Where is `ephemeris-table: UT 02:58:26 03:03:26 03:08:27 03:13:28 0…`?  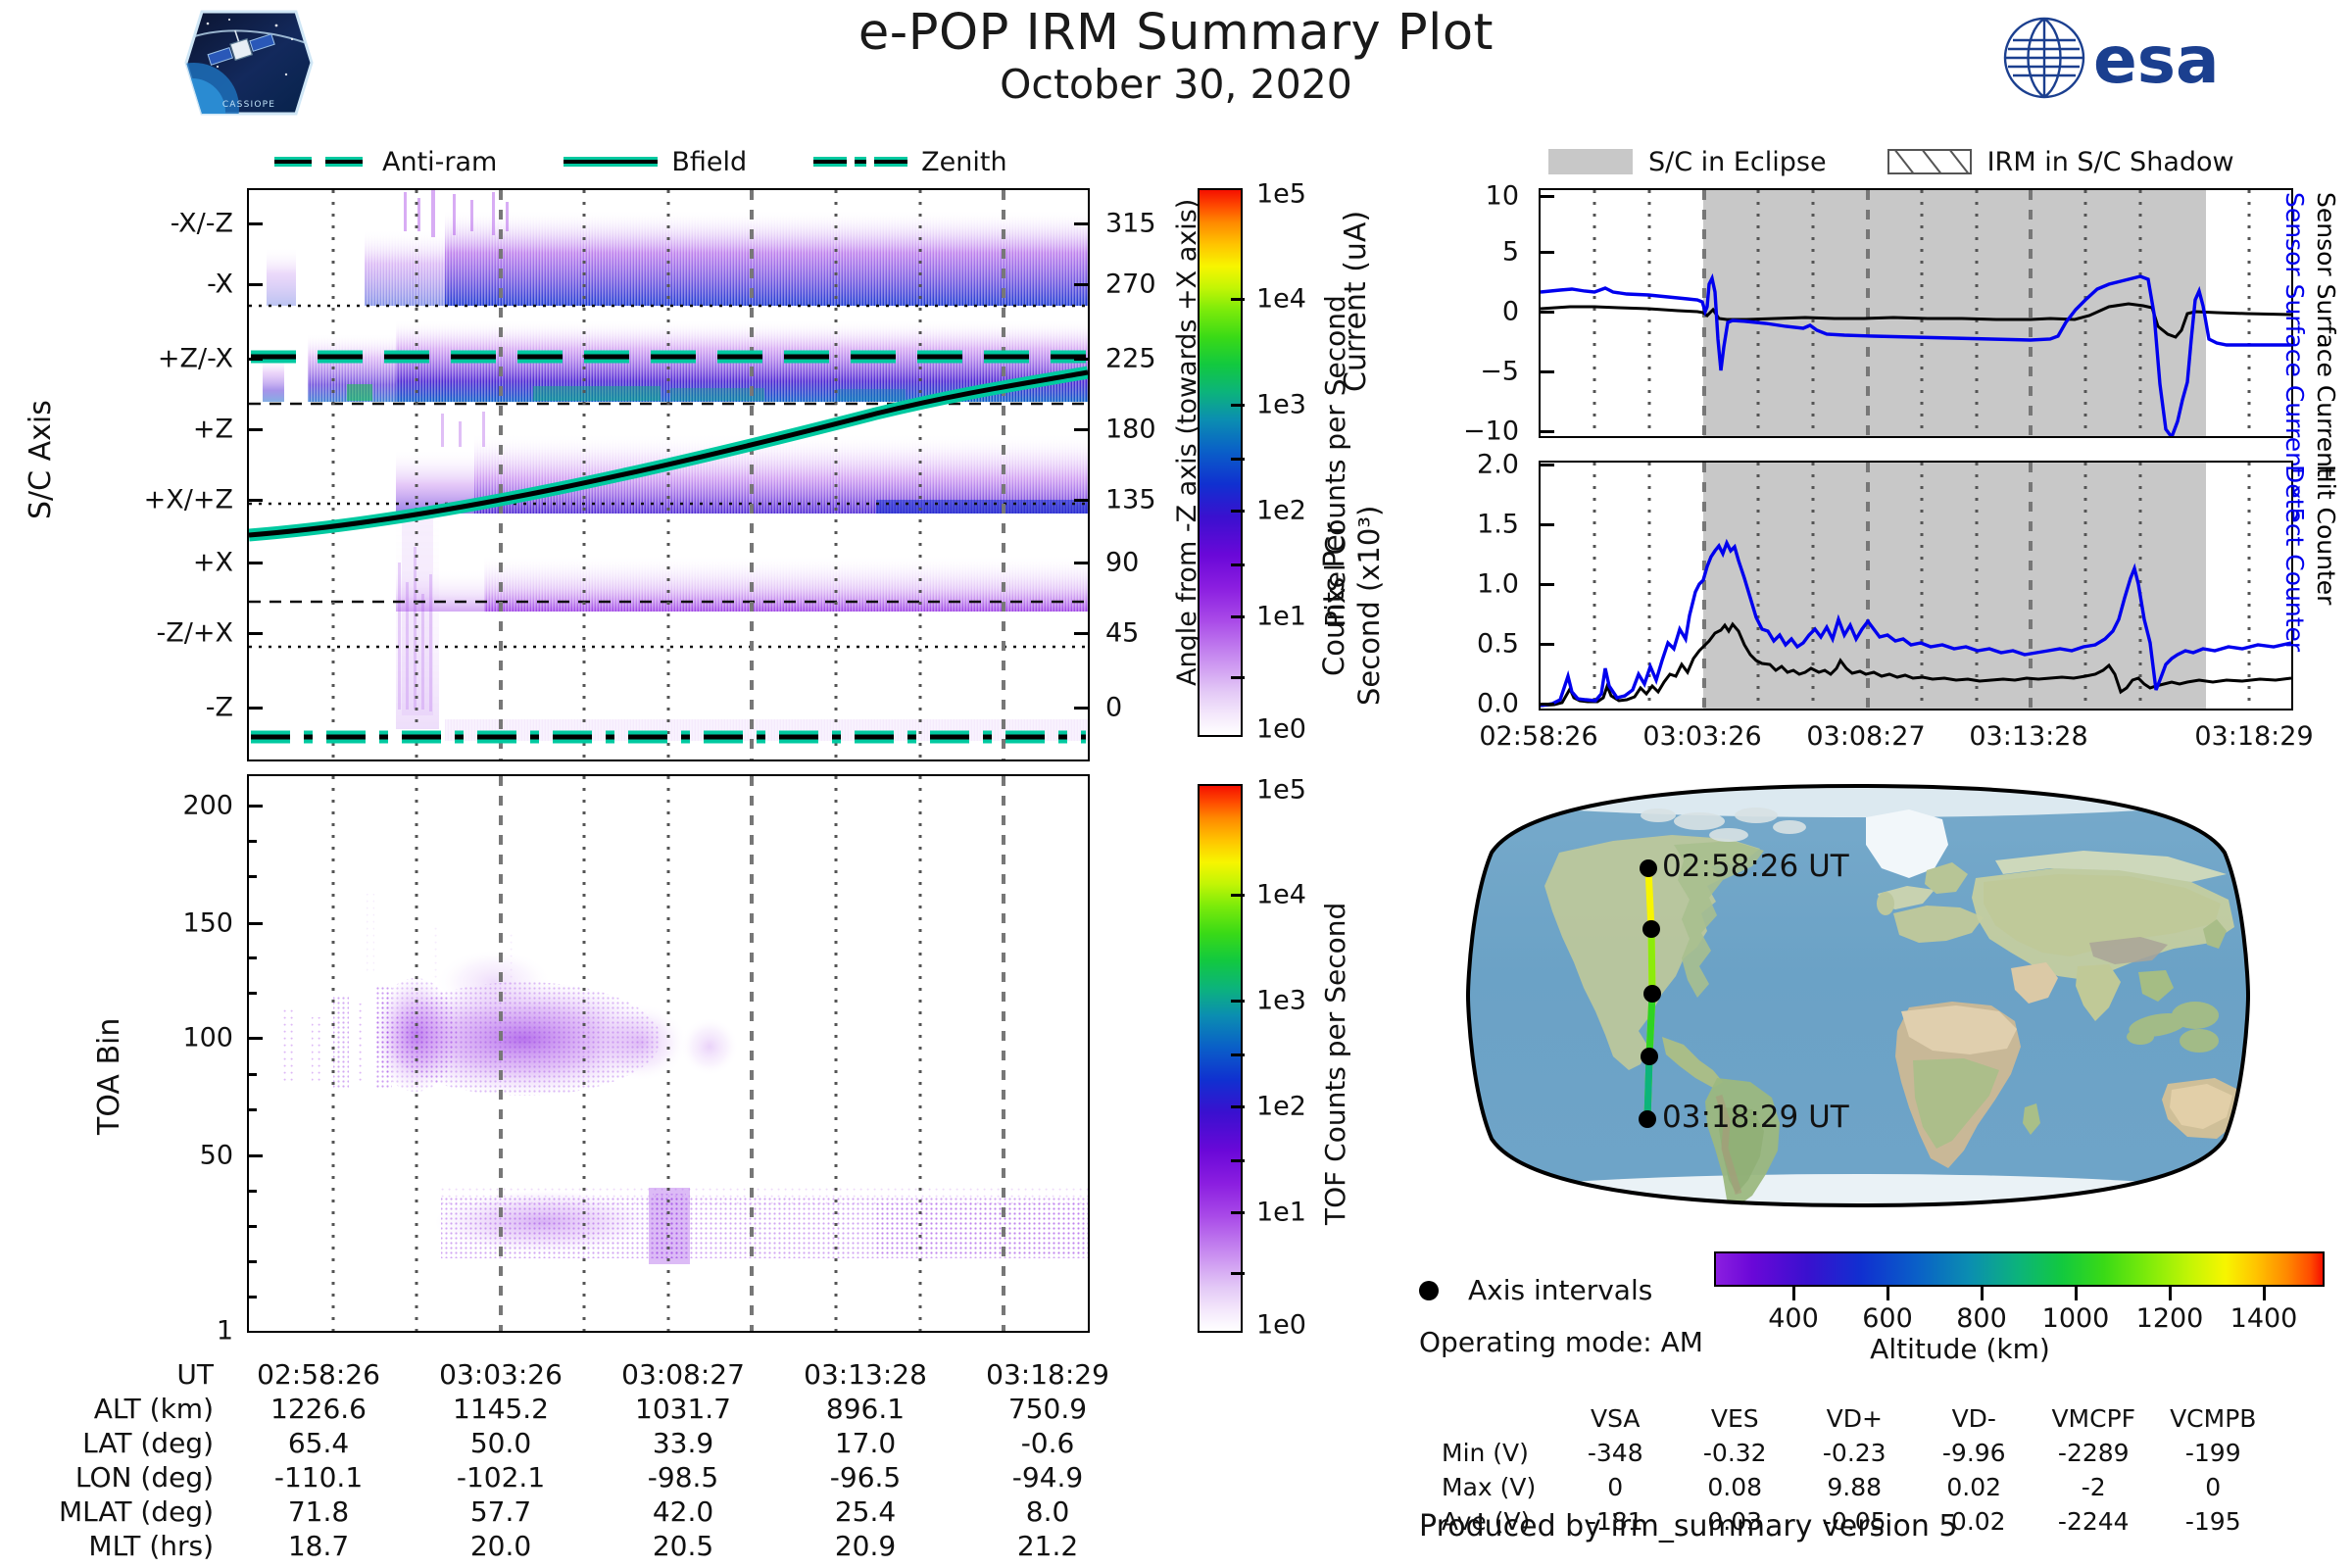 ephemeris-table: UT 02:58:26 03:03:26 03:08:27 03:13:28 0… is located at coordinates (599, 1460).